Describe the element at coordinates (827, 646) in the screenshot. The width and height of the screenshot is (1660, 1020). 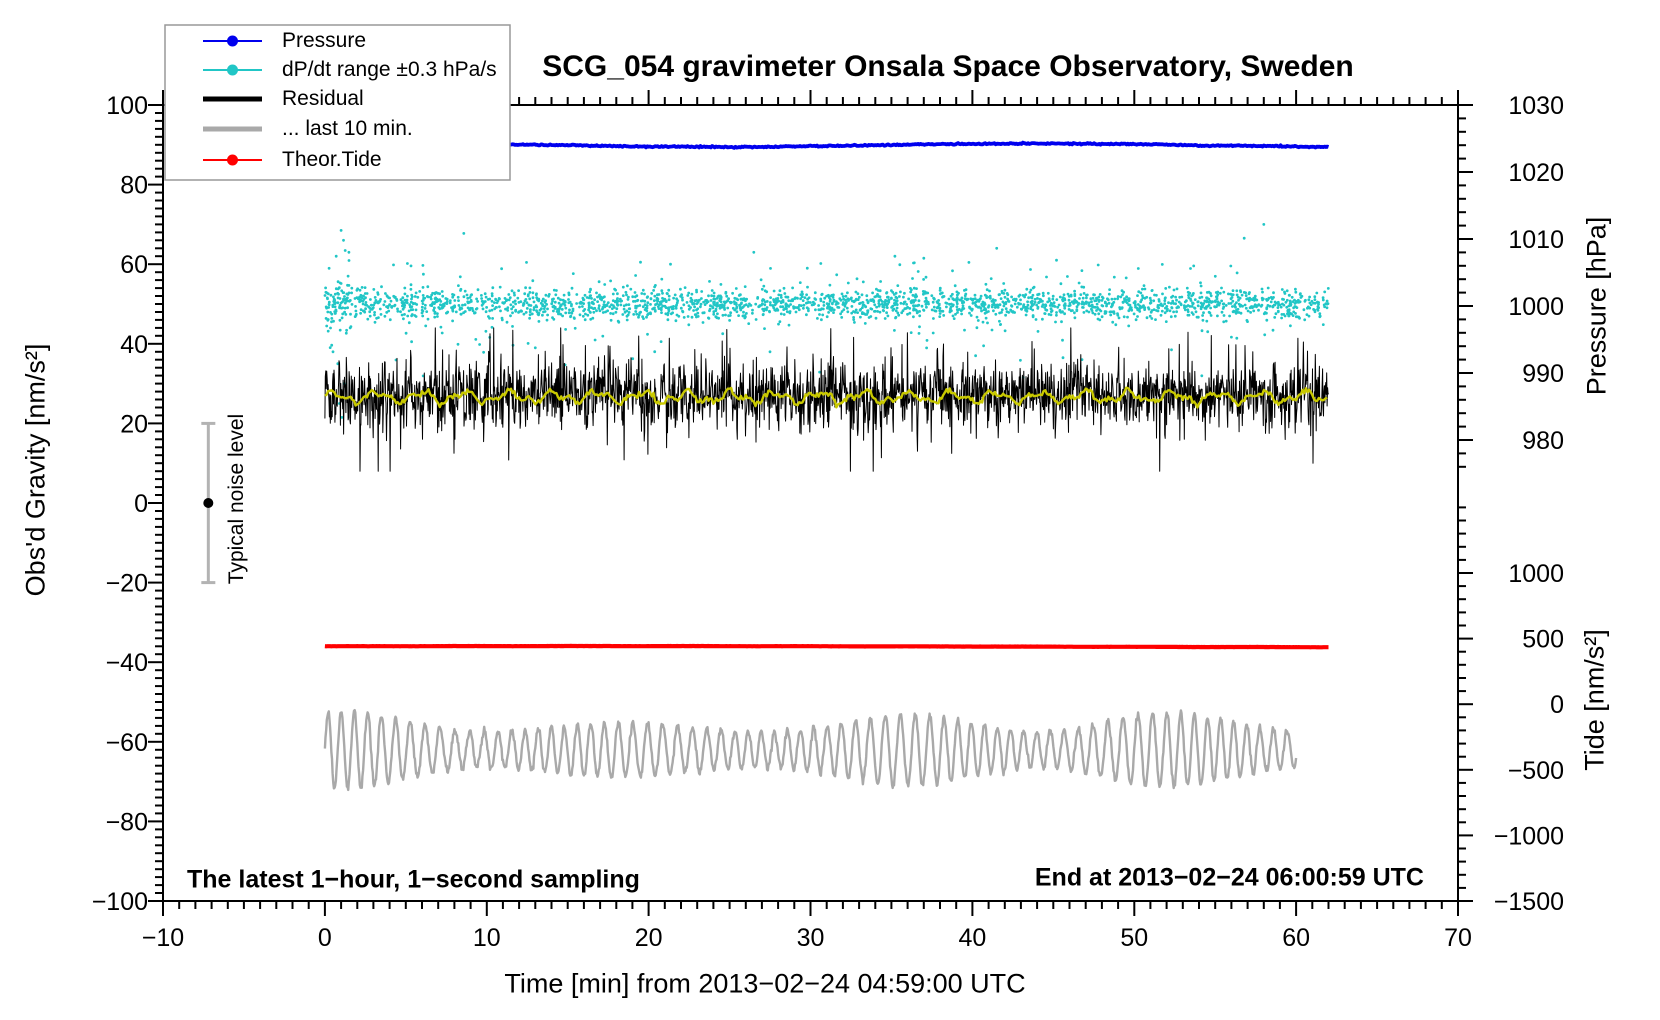
I see `series-tide-line` at that location.